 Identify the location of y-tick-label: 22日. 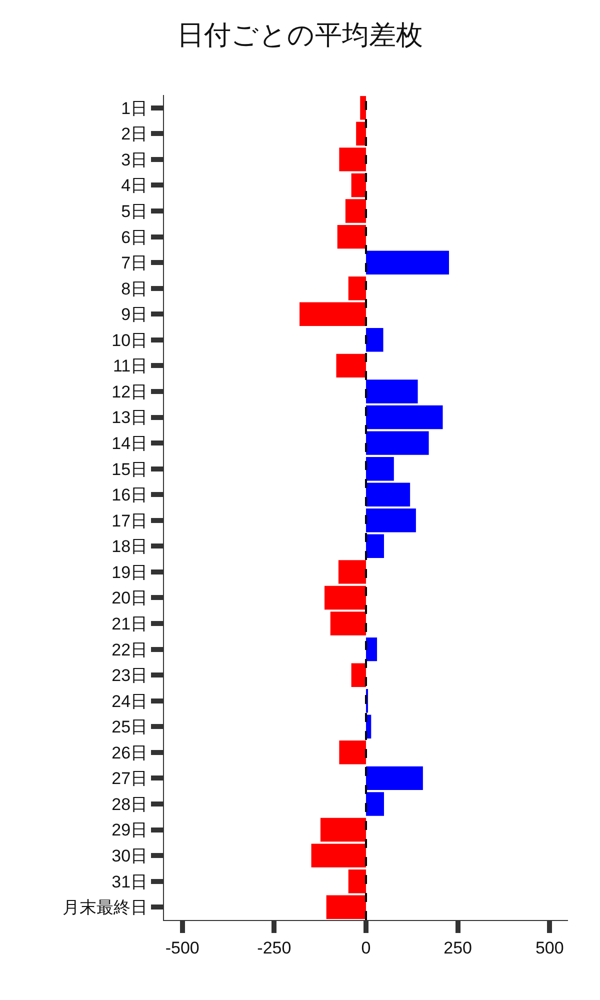
(130, 650).